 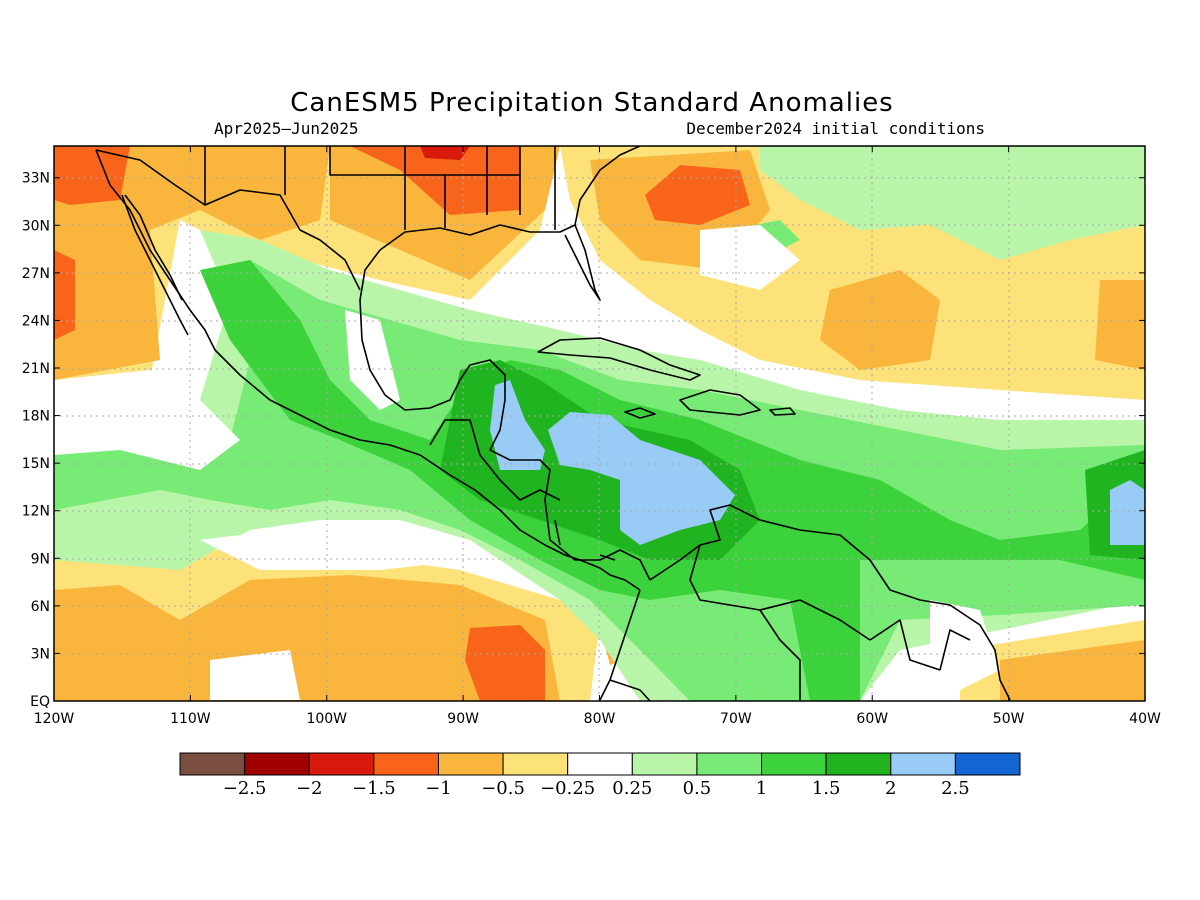 I want to click on lat-label: 3N, so click(x=40, y=654).